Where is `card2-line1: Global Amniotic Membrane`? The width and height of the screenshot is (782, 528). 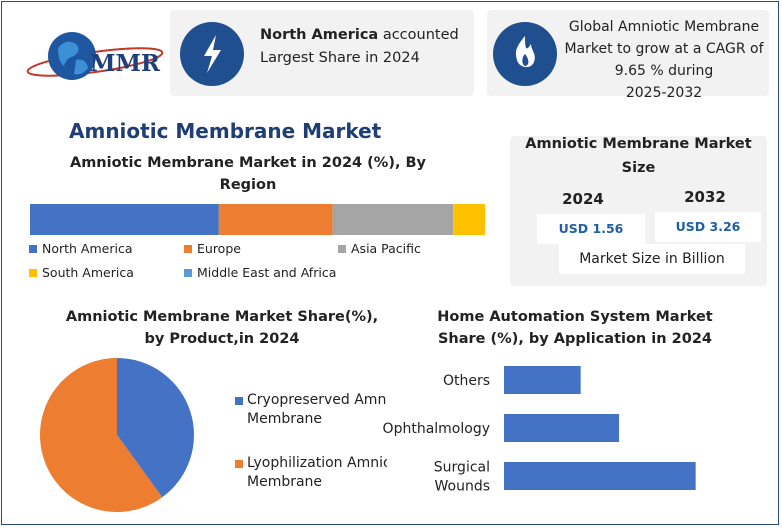 card2-line1: Global Amniotic Membrane is located at coordinates (664, 27).